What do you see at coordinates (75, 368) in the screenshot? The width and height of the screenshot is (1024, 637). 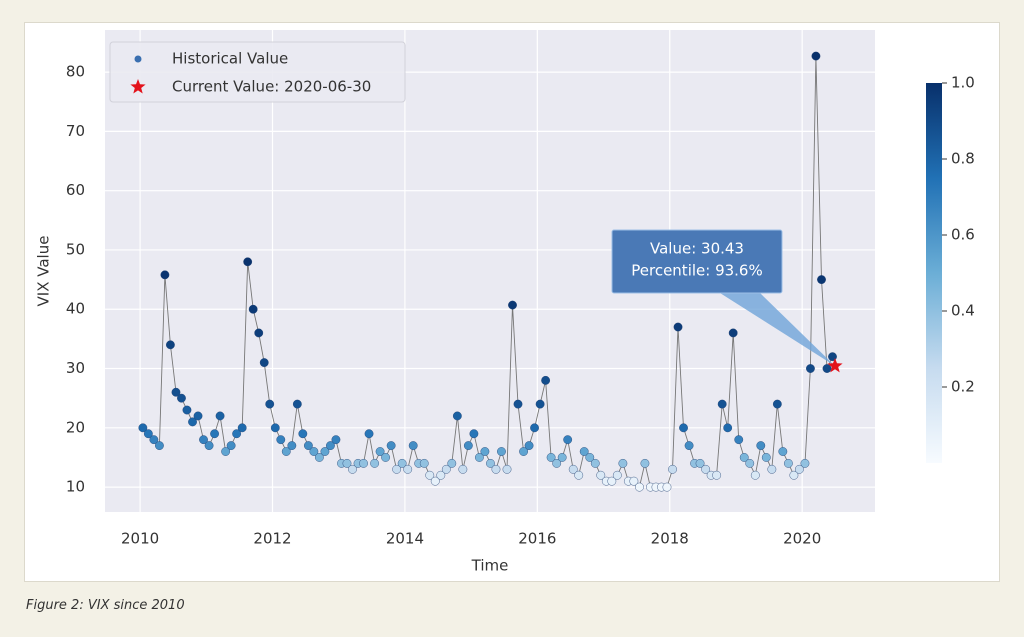 I see `y-tick-label: 30` at bounding box center [75, 368].